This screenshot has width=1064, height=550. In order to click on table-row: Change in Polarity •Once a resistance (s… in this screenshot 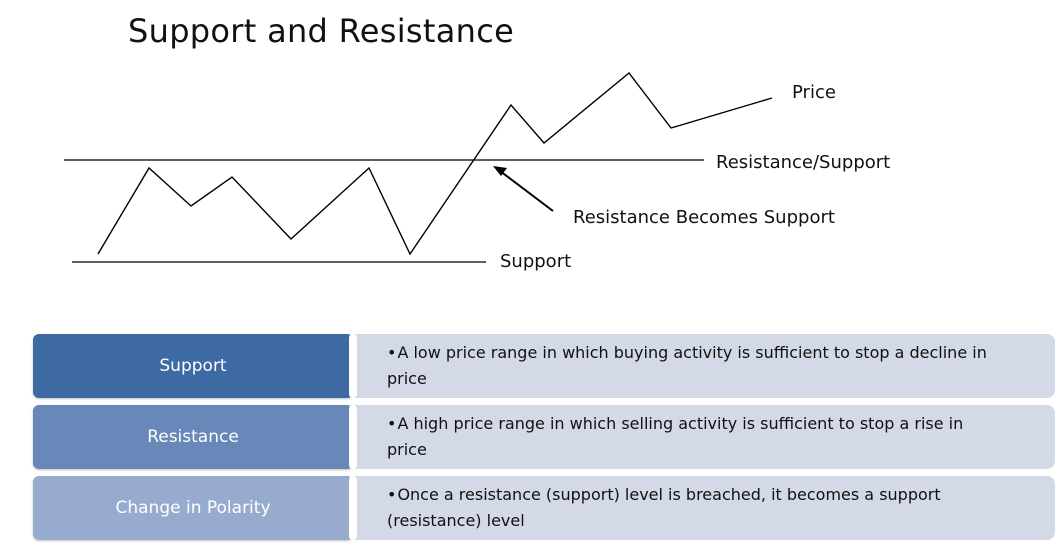, I will do `click(544, 508)`.